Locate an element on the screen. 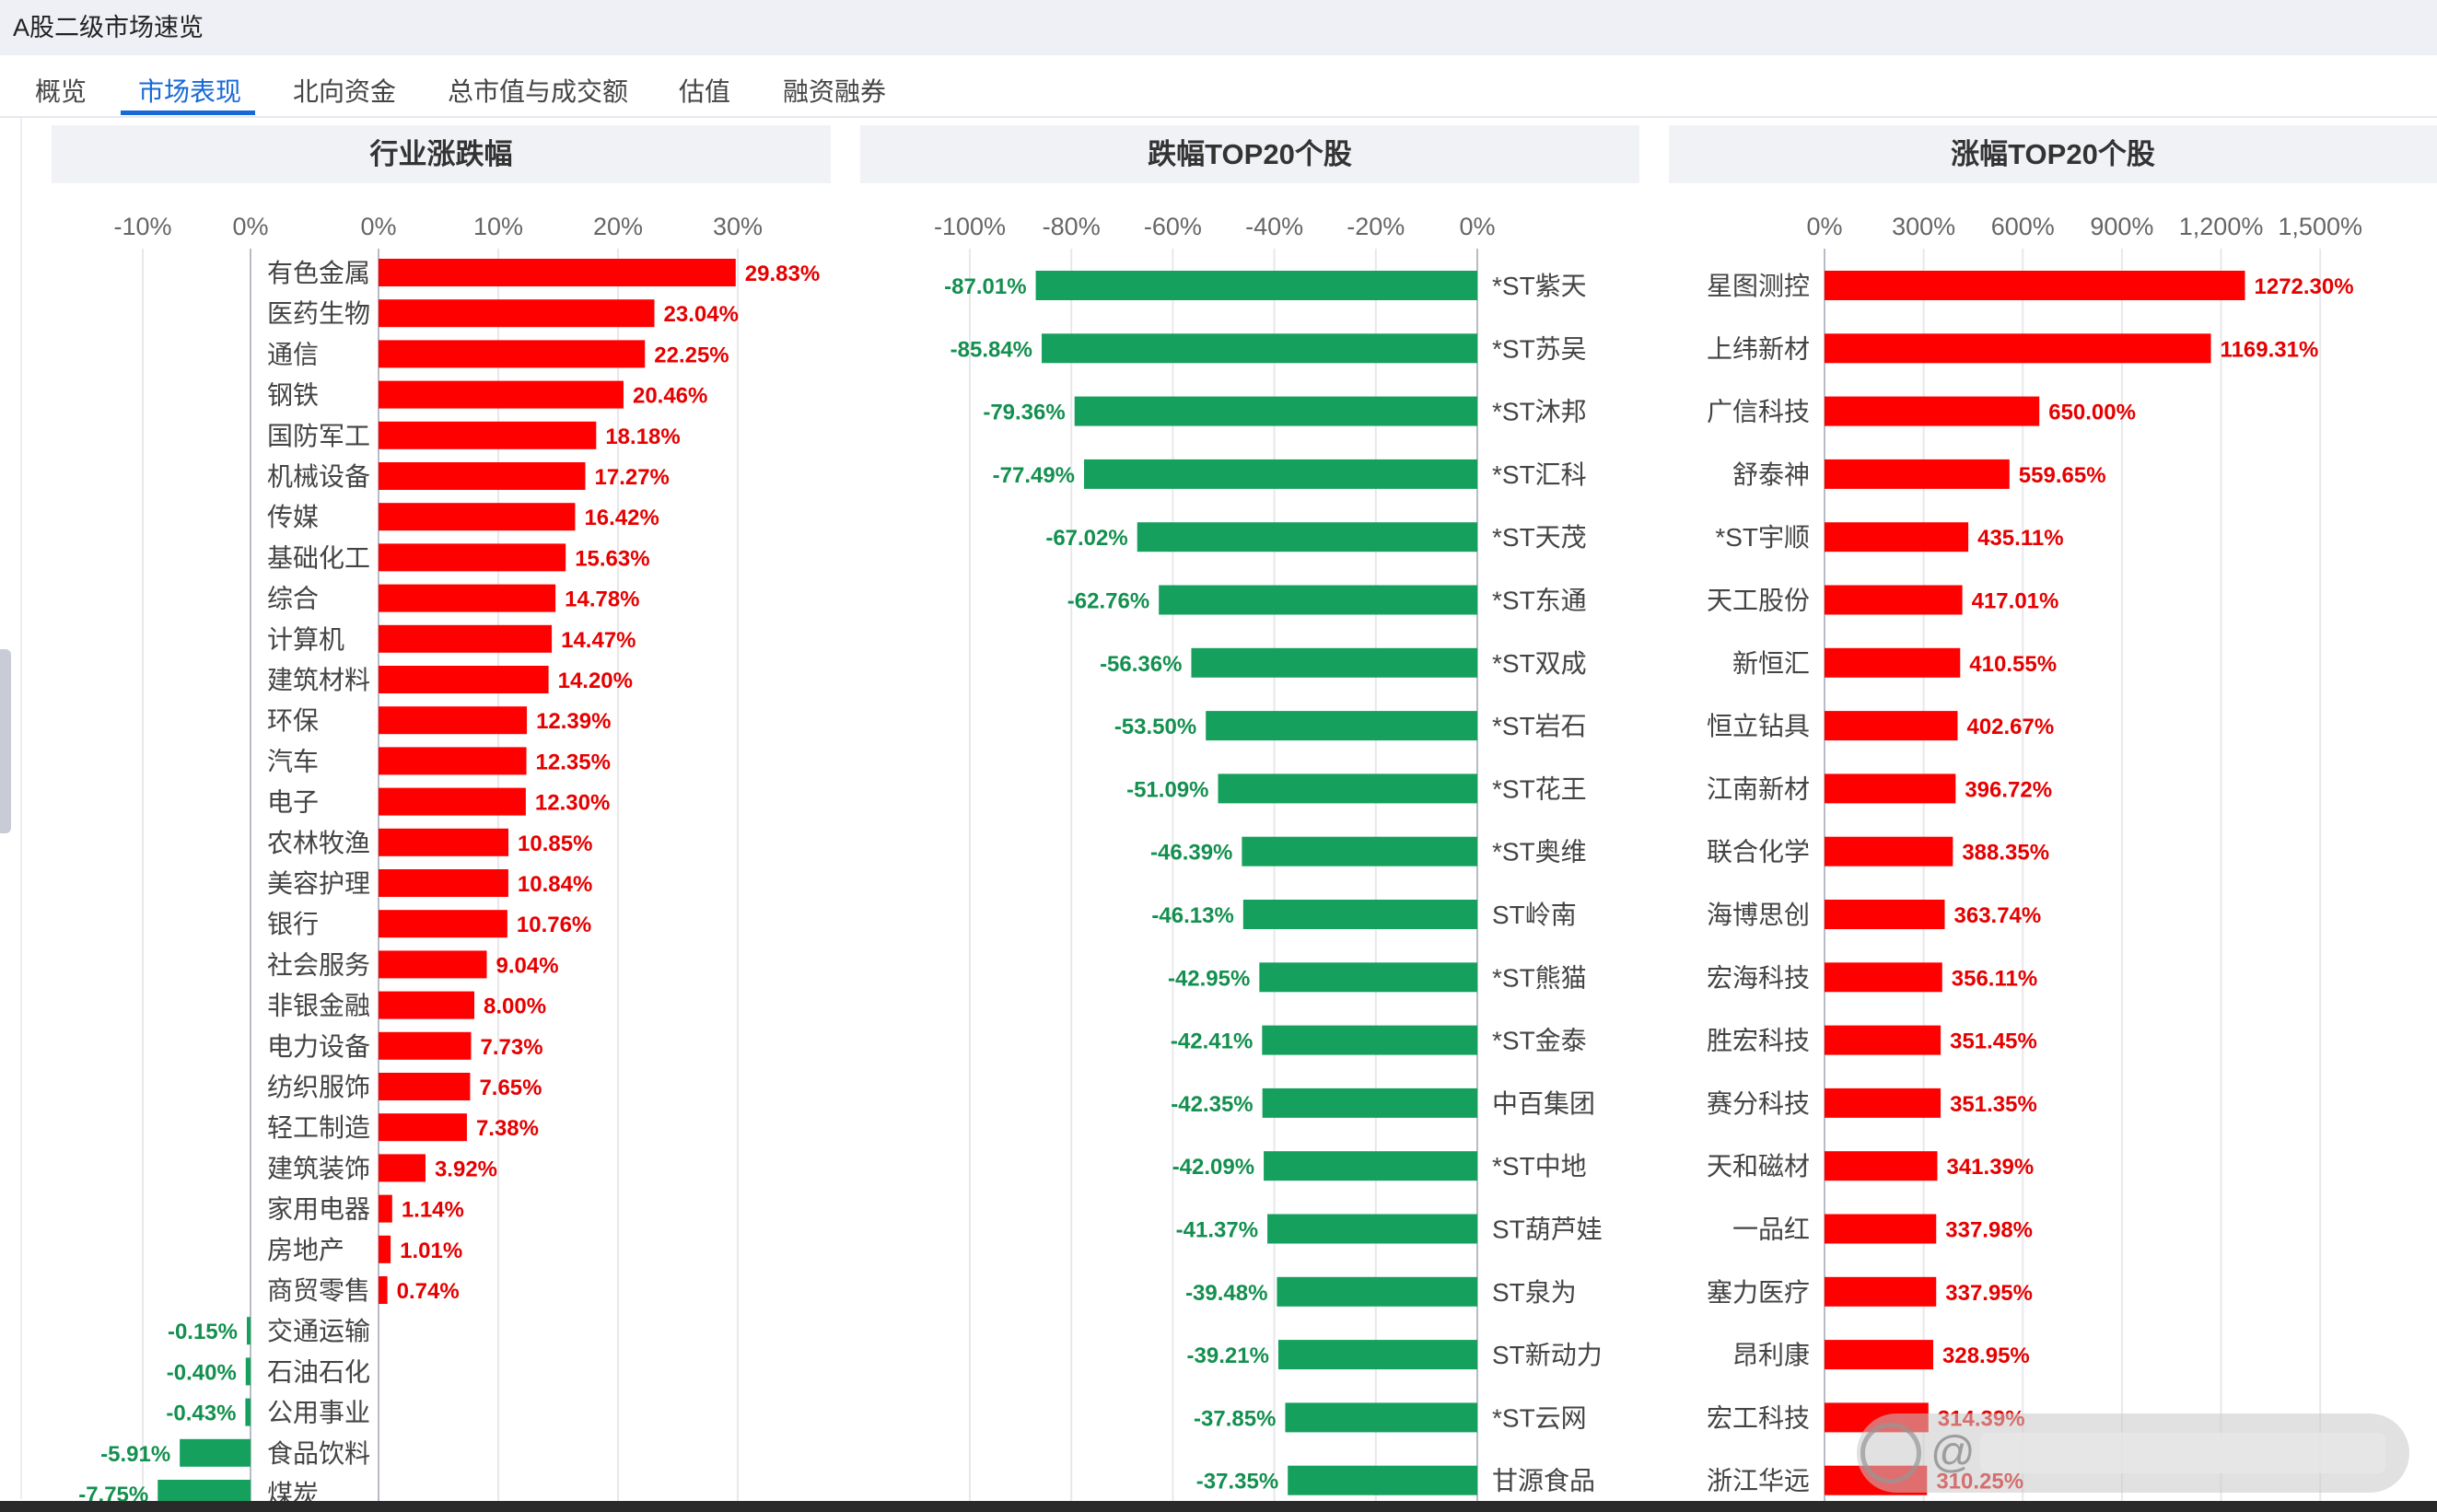 This screenshot has height=1512, width=2437. category-label: 农林牧渔 is located at coordinates (318, 843).